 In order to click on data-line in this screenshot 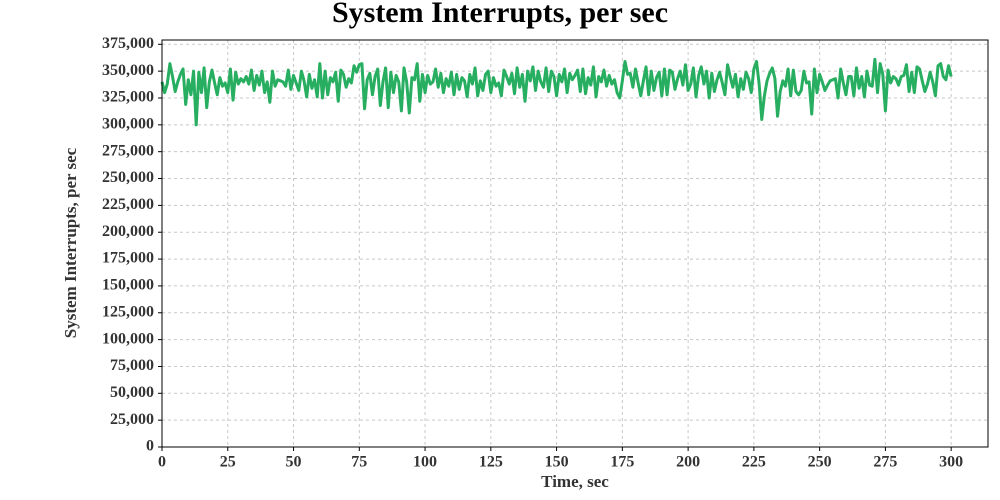, I will do `click(556, 92)`.